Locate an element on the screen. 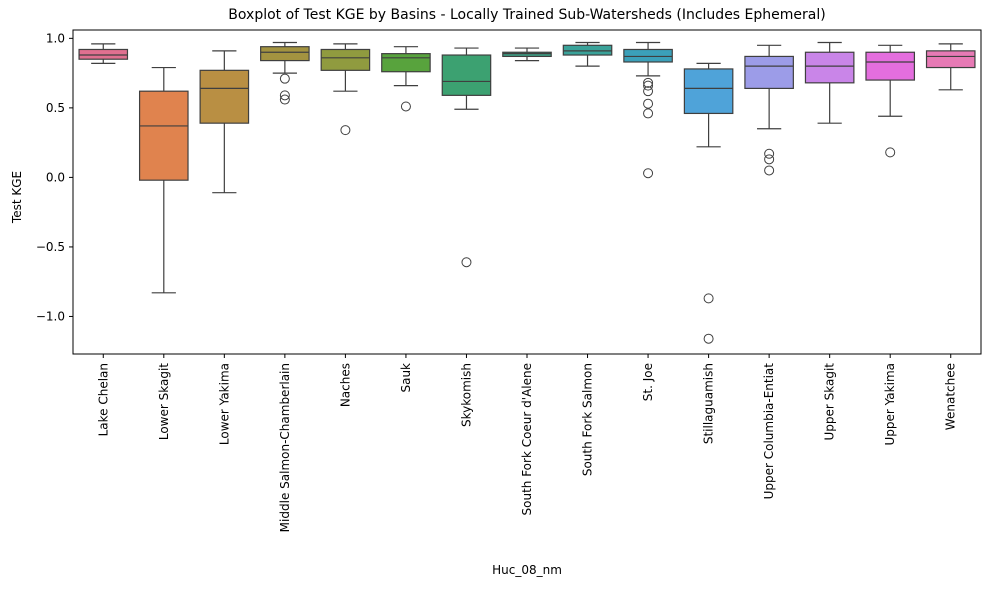  x-tick-label: Upper Yakima is located at coordinates (890, 404).